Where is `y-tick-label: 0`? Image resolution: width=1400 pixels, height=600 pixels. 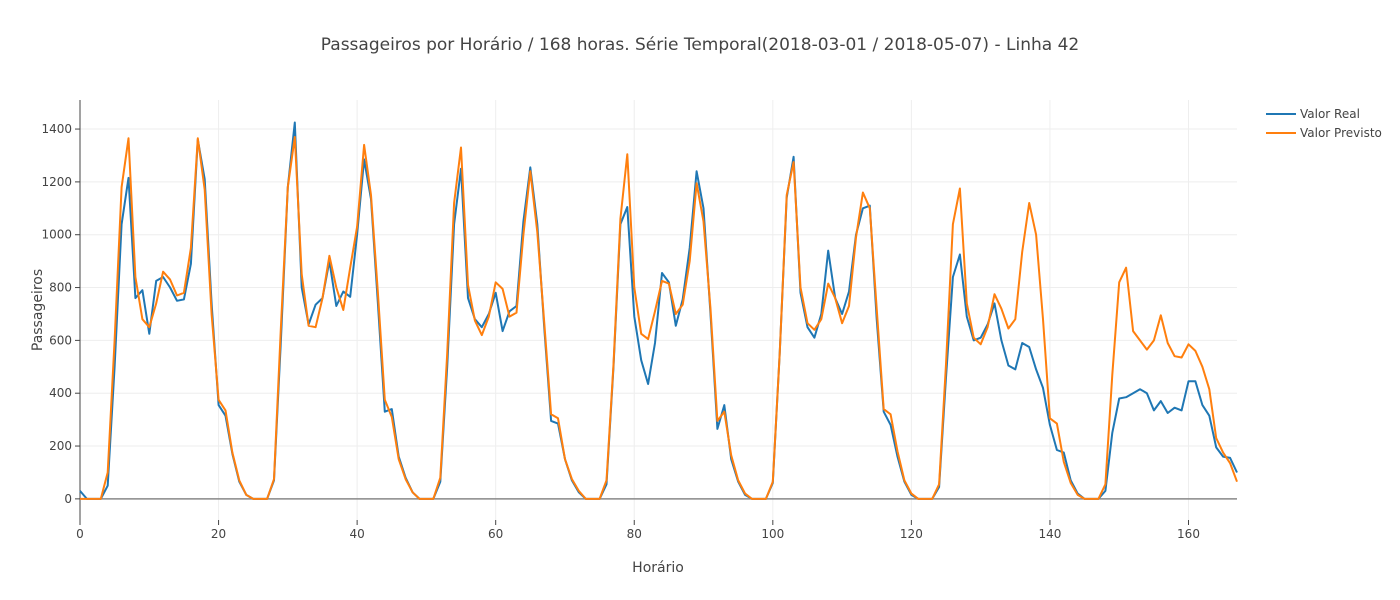
y-tick-label: 0 is located at coordinates (68, 499).